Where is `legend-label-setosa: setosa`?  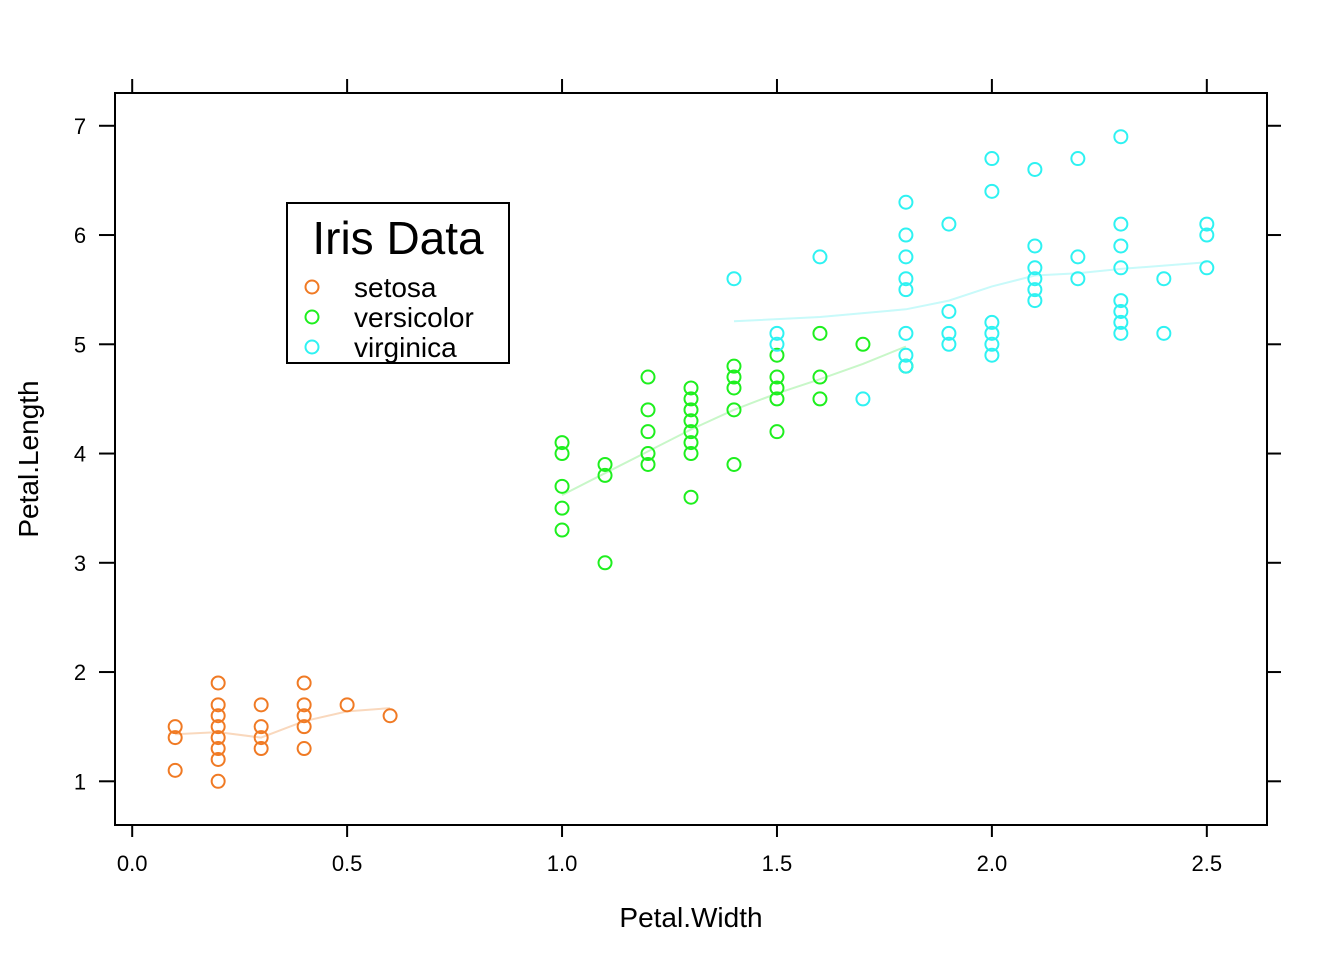
legend-label-setosa: setosa is located at coordinates (395, 287).